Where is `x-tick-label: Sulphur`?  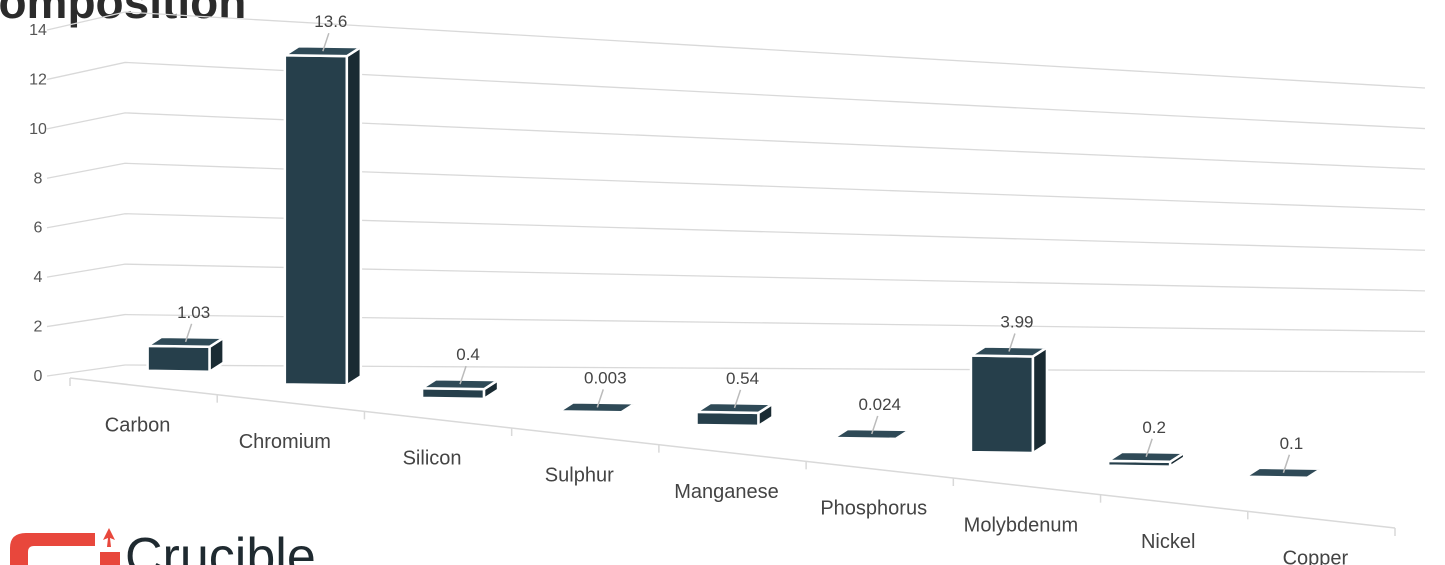
x-tick-label: Sulphur is located at coordinates (579, 475).